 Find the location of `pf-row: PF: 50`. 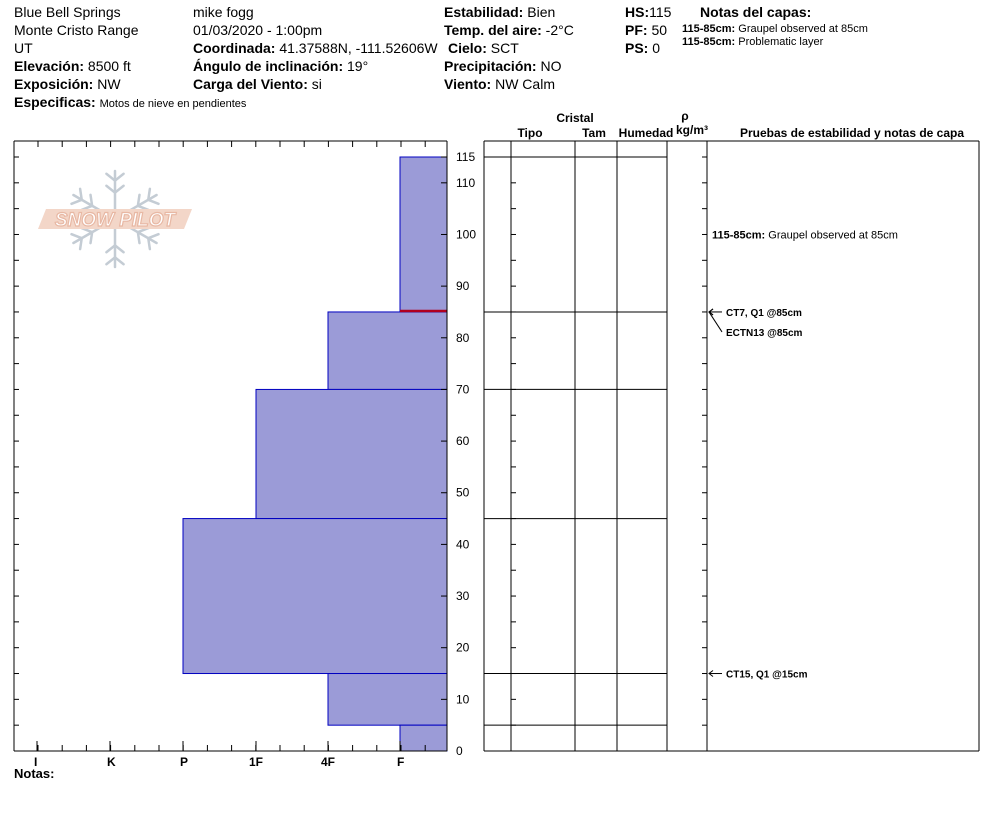

pf-row: PF: 50 is located at coordinates (646, 30).